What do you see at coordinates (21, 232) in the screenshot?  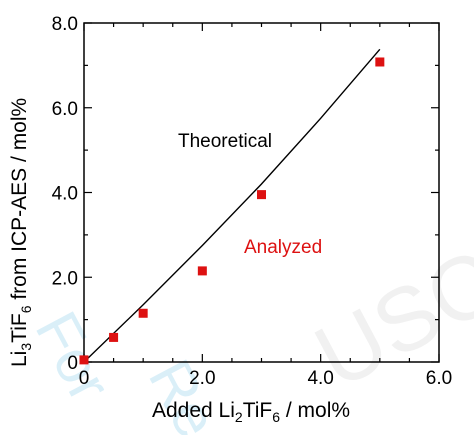 I see `y-axis-label: Li3TiF6 from ICP-AES / mol%` at bounding box center [21, 232].